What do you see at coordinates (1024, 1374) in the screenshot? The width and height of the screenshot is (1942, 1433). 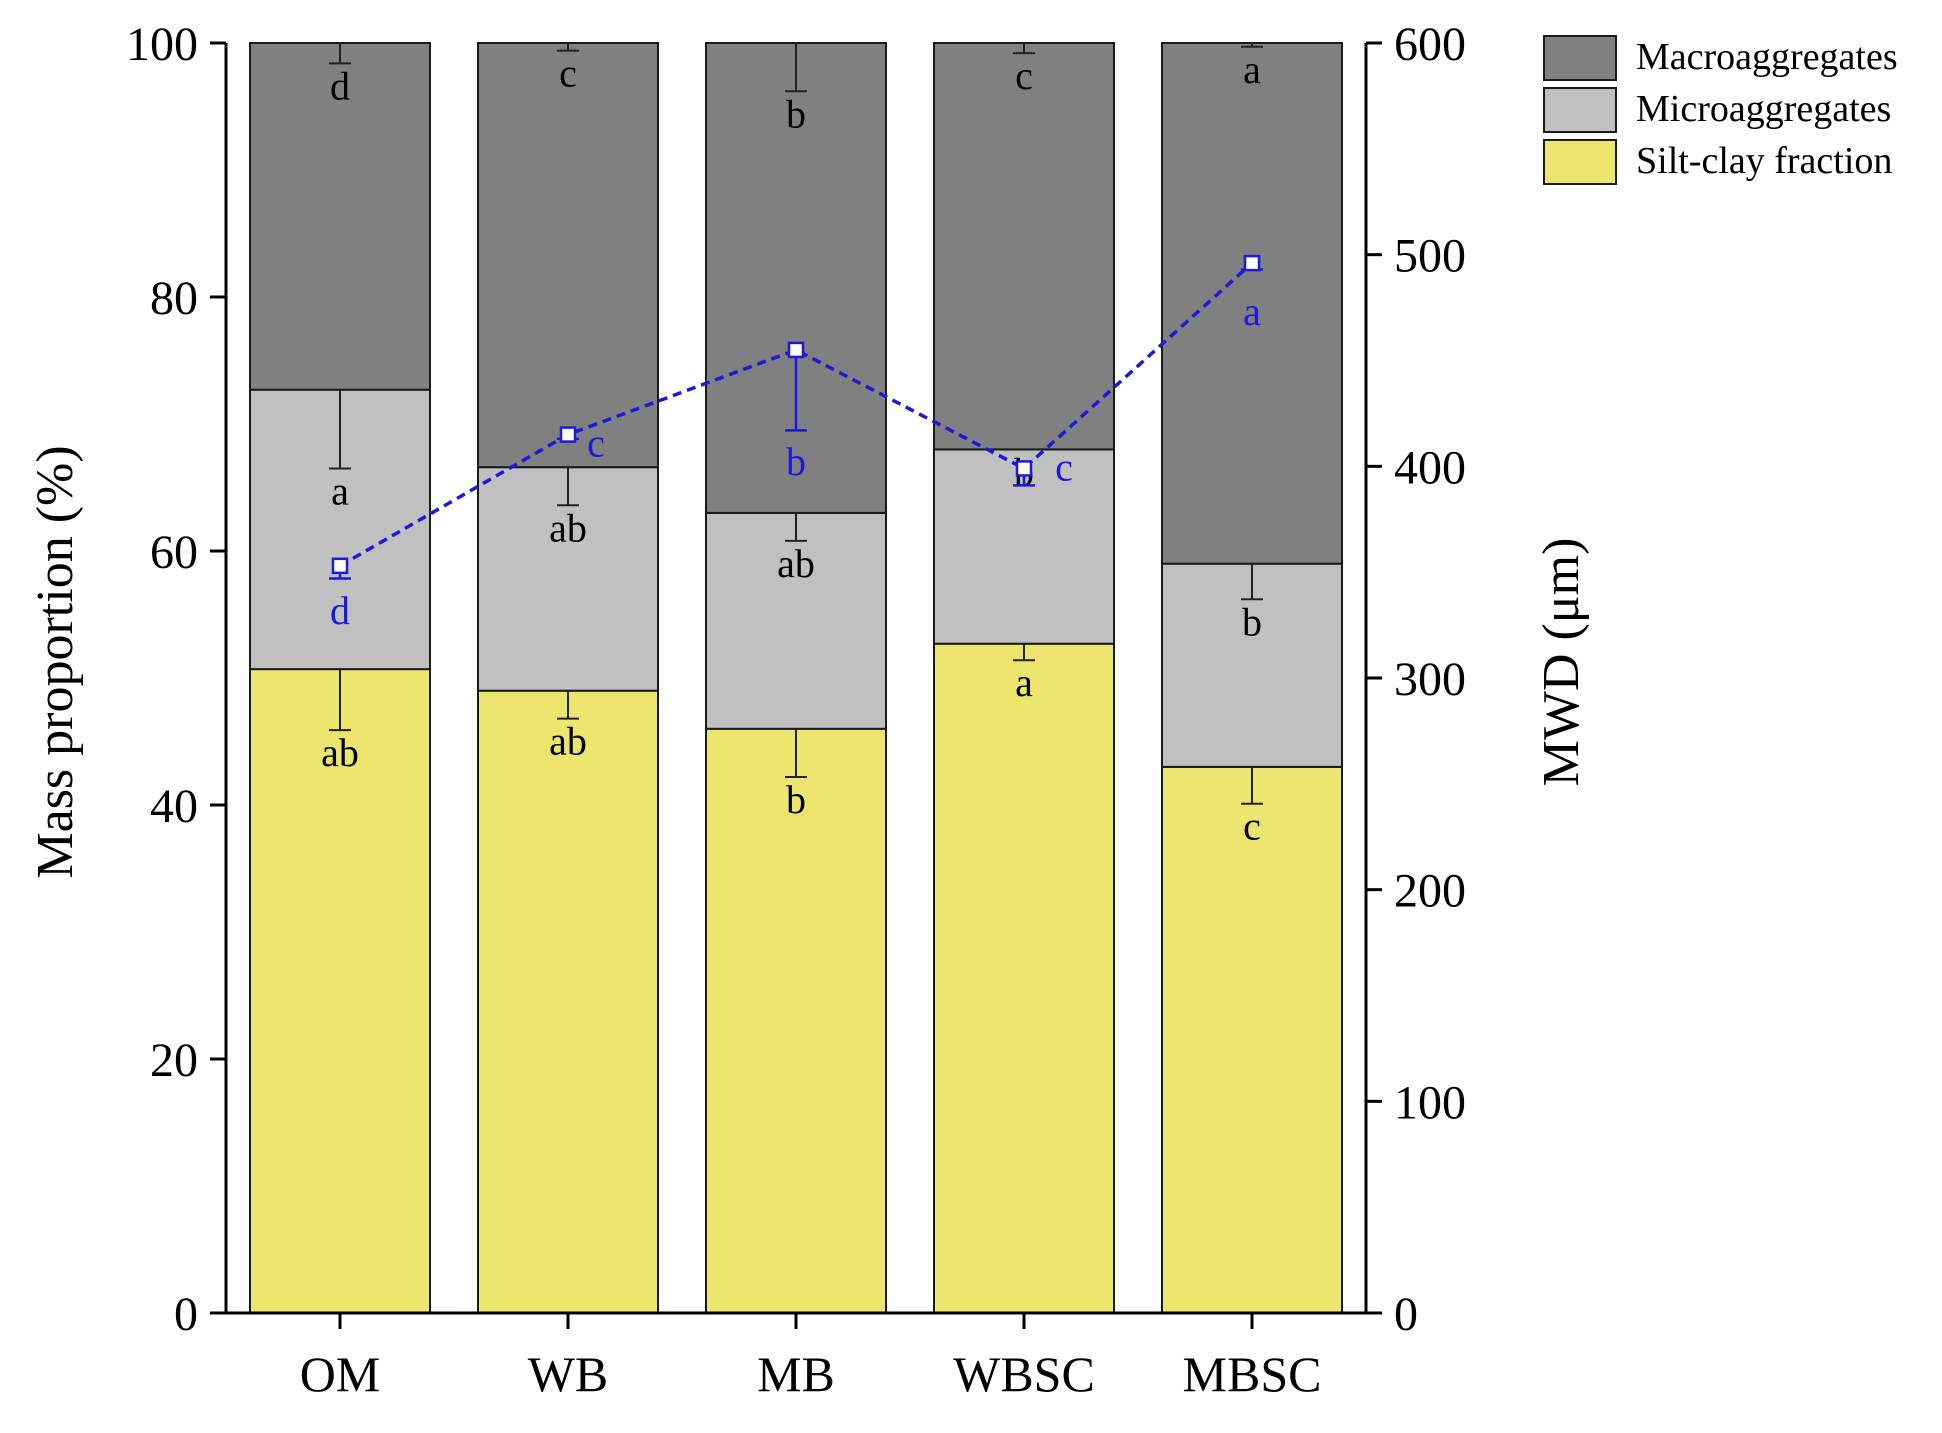 I see `x-tick-label: WBSC` at bounding box center [1024, 1374].